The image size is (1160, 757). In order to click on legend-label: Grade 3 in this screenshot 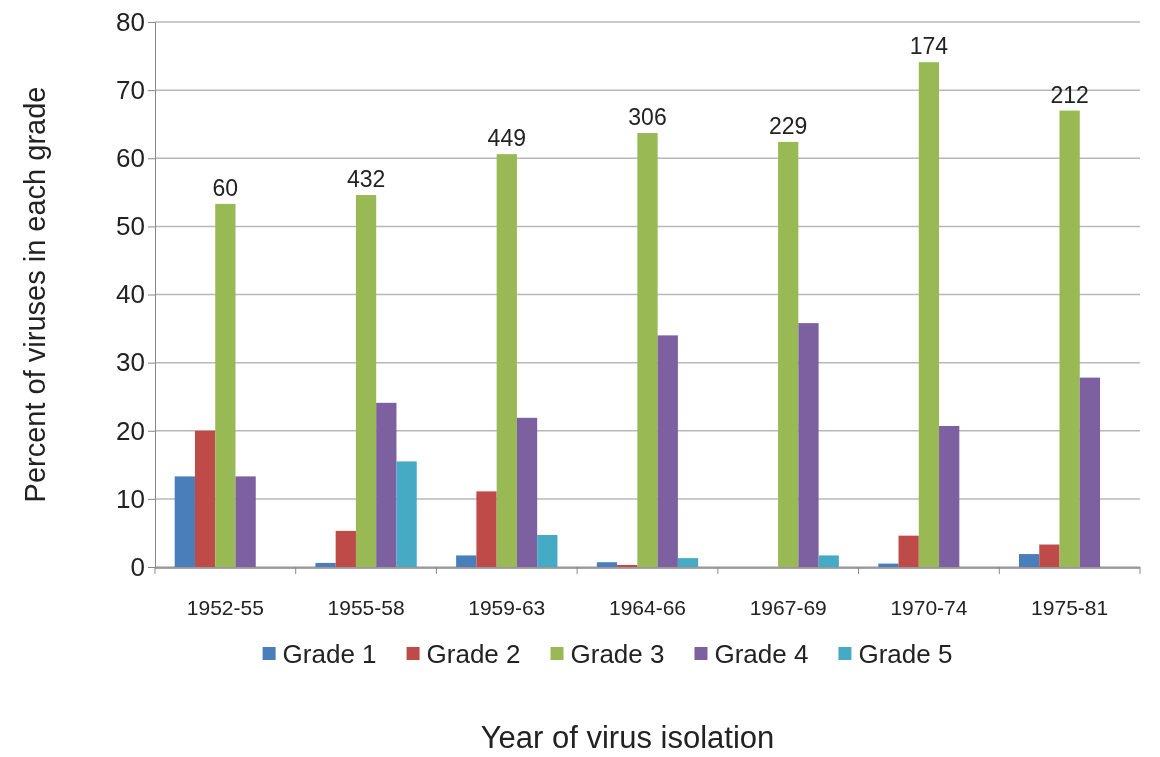, I will do `click(617, 654)`.